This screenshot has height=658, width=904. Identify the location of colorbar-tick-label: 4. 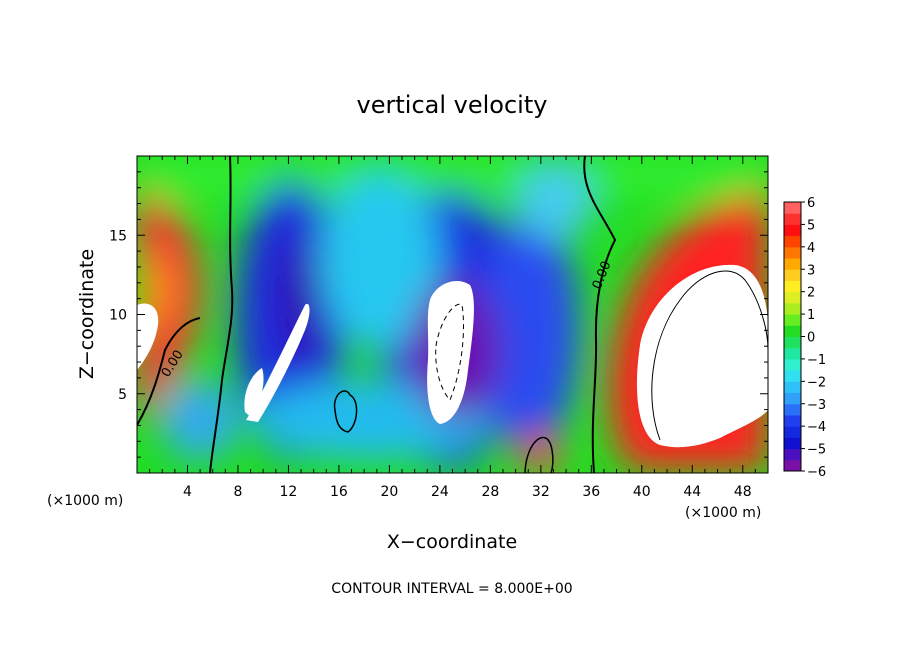
(811, 248).